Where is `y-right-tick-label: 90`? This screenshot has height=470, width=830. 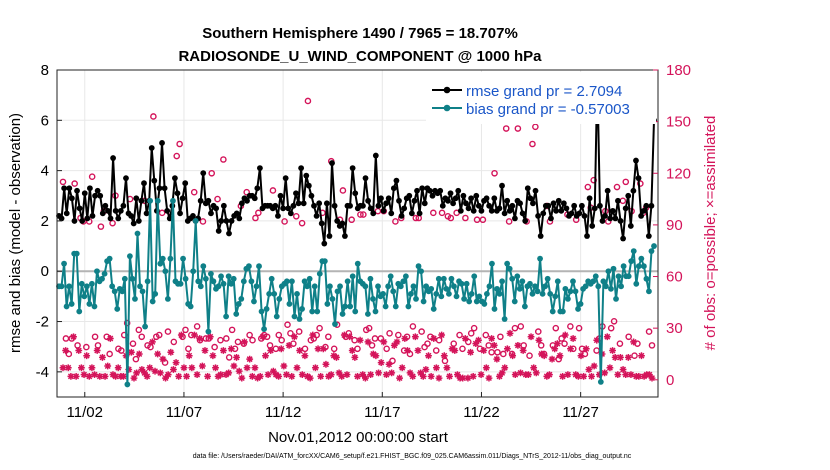 y-right-tick-label: 90 is located at coordinates (674, 225).